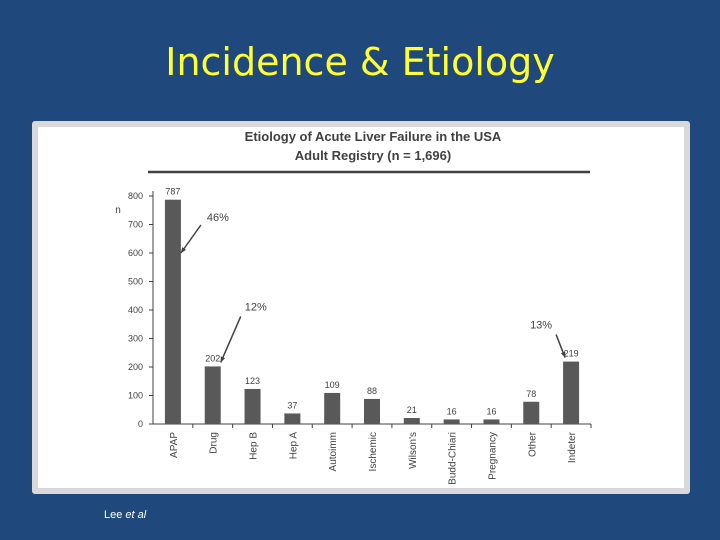 This screenshot has height=540, width=720. Describe the element at coordinates (373, 155) in the screenshot. I see `chart-subtitle: Adult Registry (n = 1,696)` at that location.